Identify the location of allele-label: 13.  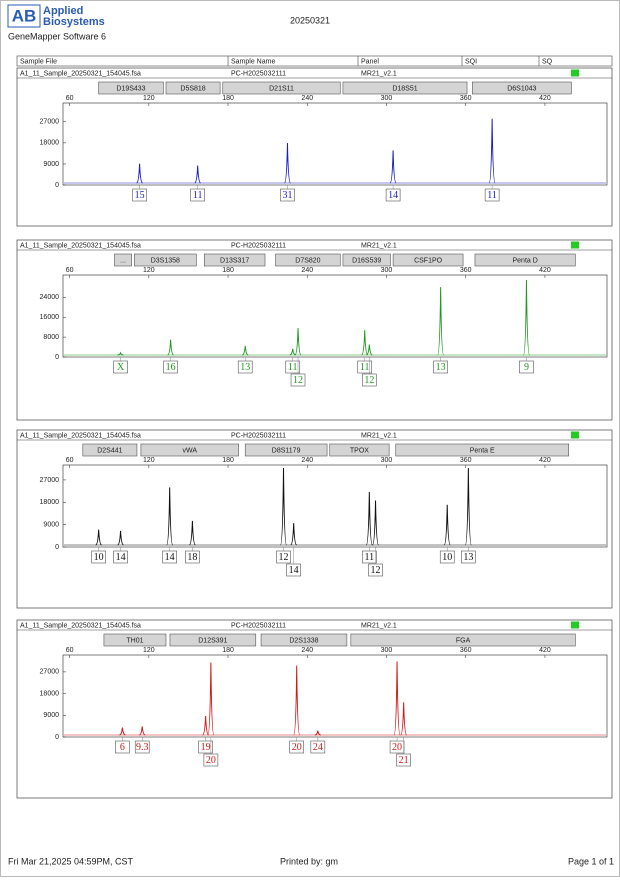
(441, 367).